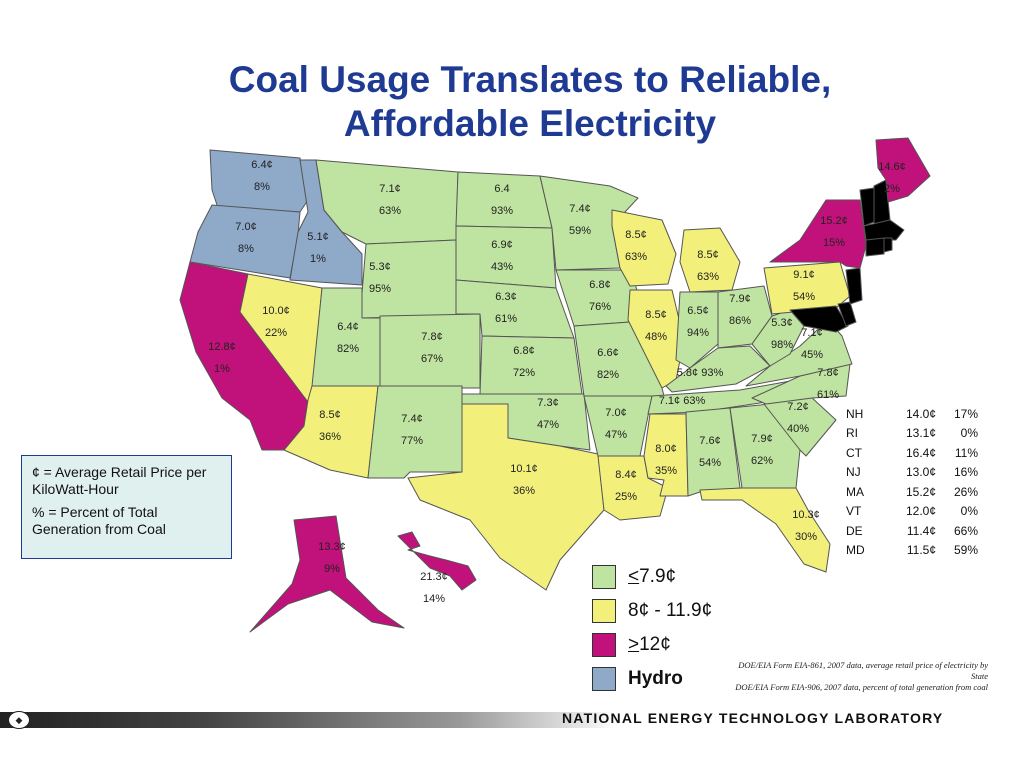 This screenshot has height=768, width=1024. What do you see at coordinates (524, 491) in the screenshot?
I see `state-pct-tx: 36%` at bounding box center [524, 491].